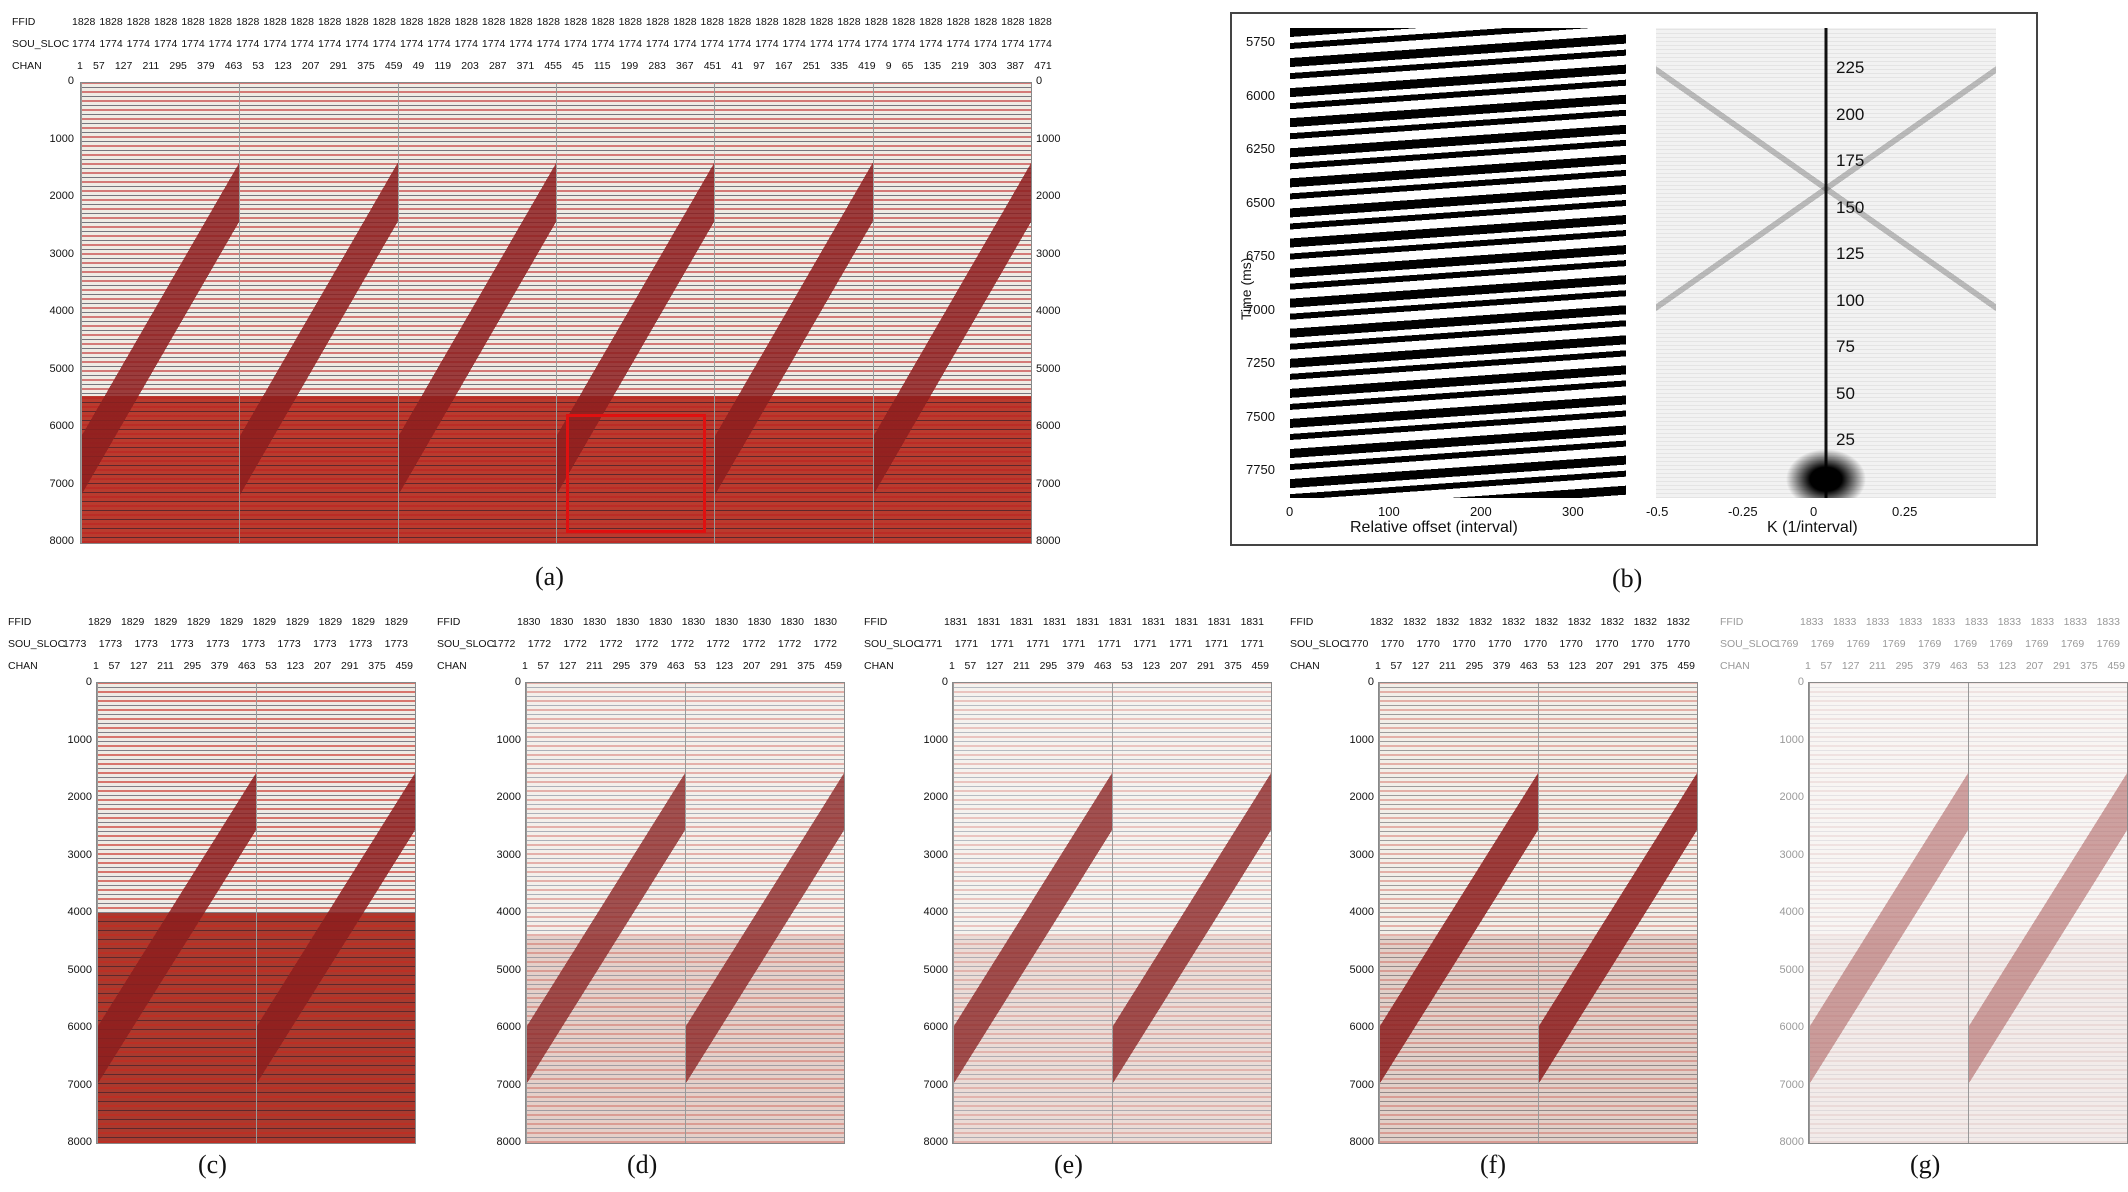  What do you see at coordinates (517, 682) in the screenshot?
I see `y-tick-label: 0` at bounding box center [517, 682].